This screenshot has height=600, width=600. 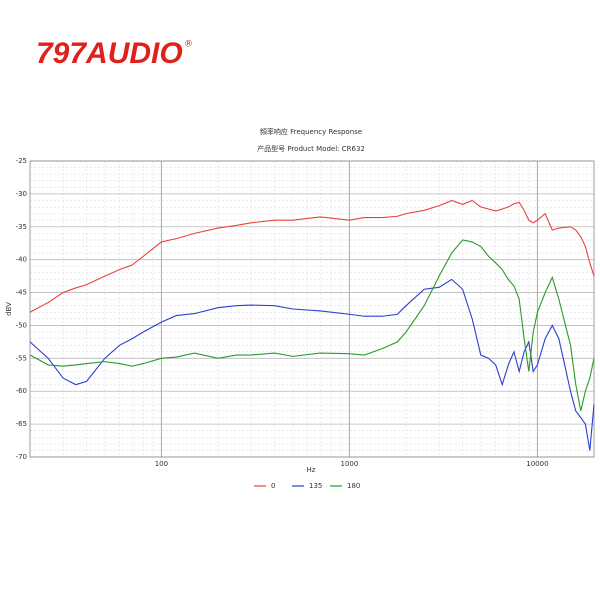 I want to click on y-tick-label: -30, so click(x=21, y=194).